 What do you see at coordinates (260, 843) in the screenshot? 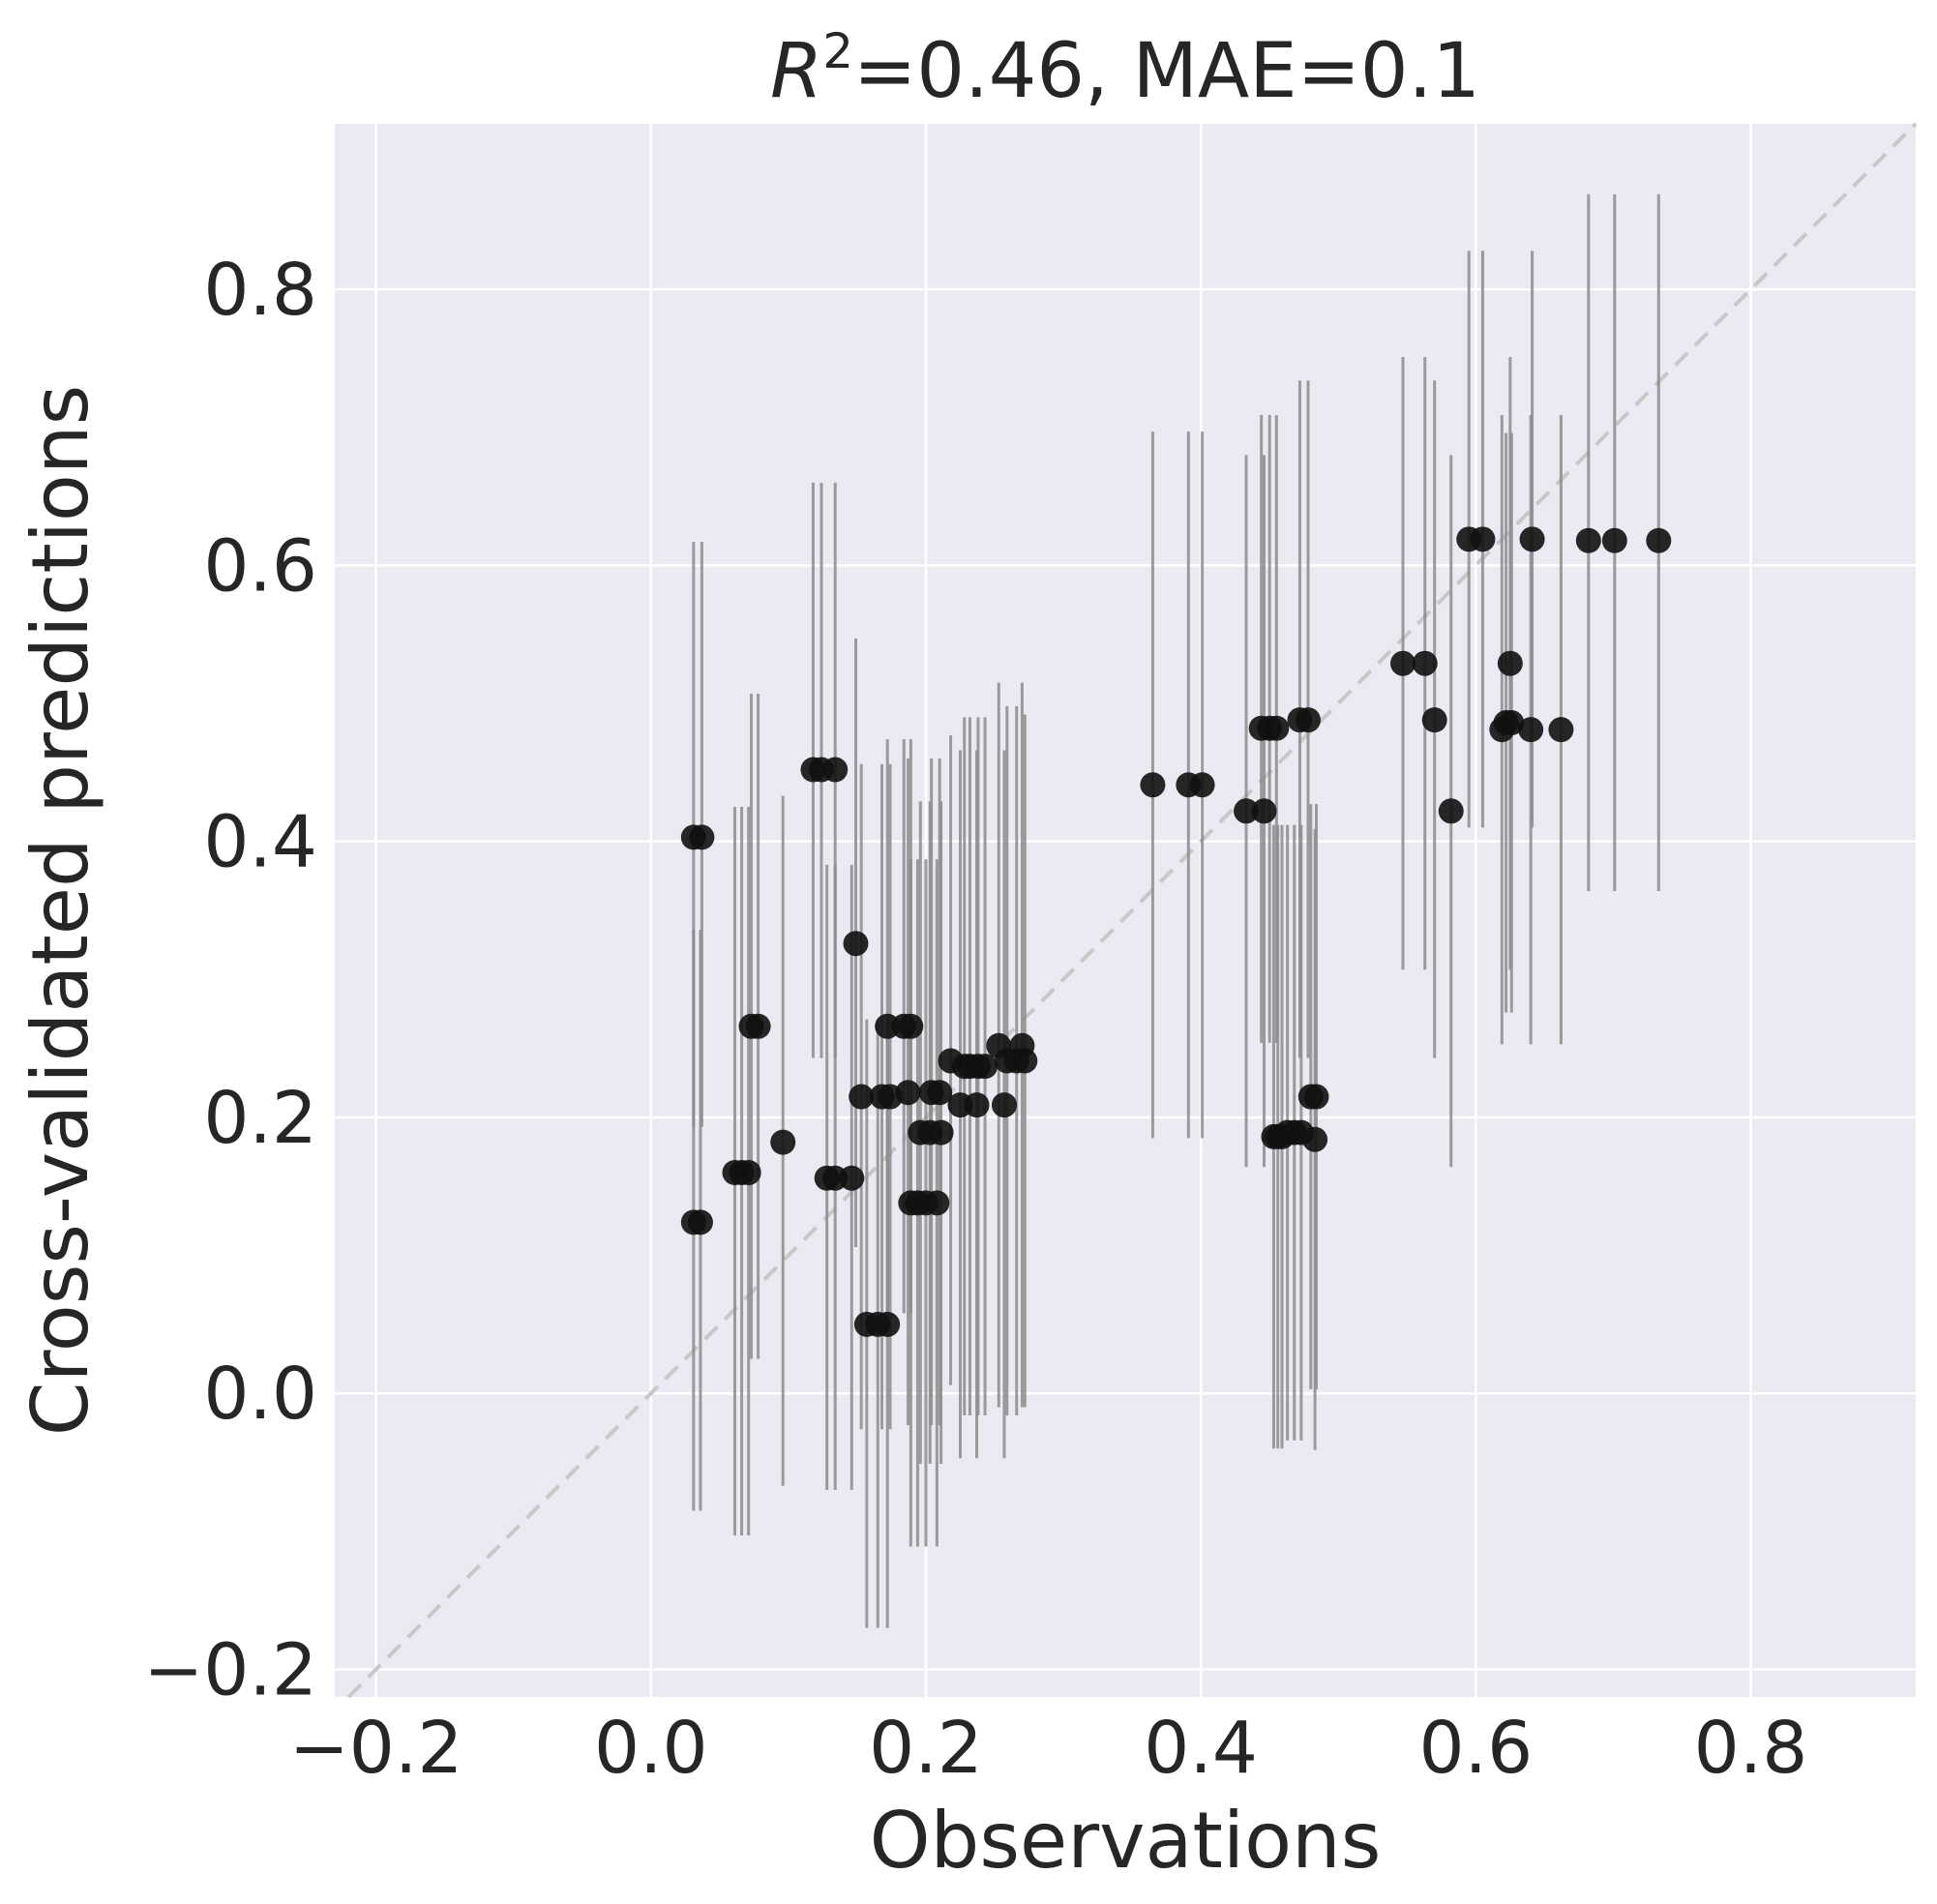
I see `y-tick-label-3: 0.4` at bounding box center [260, 843].